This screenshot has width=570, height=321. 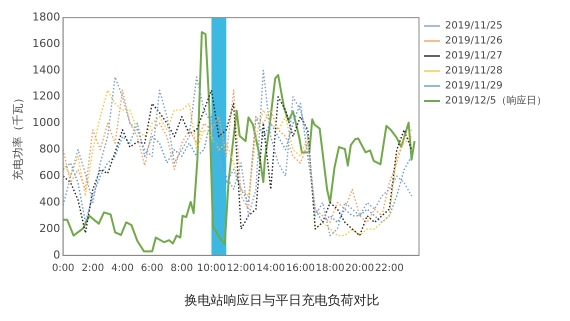 What do you see at coordinates (49, 149) in the screenshot?
I see `y-tick-label: 800` at bounding box center [49, 149].